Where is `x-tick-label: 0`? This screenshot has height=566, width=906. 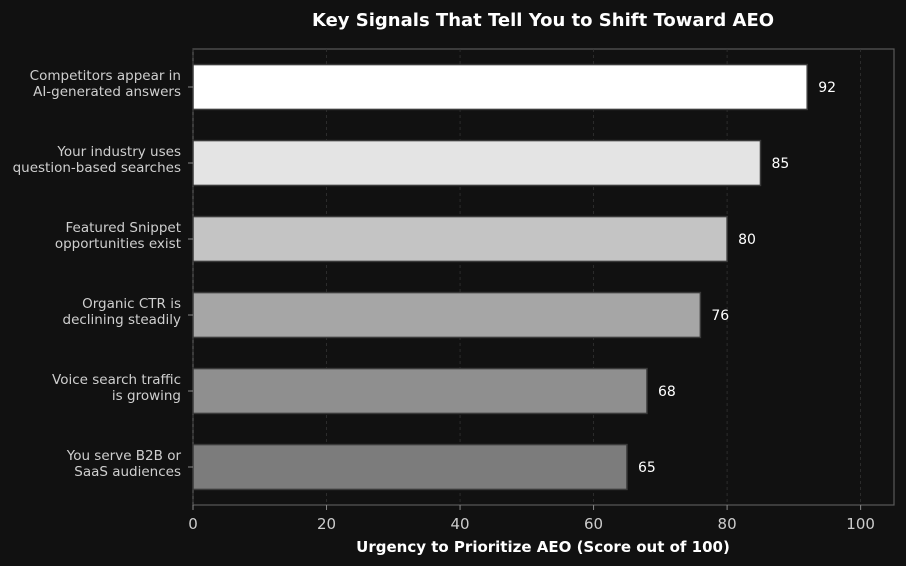
x-tick-label: 0 is located at coordinates (193, 524).